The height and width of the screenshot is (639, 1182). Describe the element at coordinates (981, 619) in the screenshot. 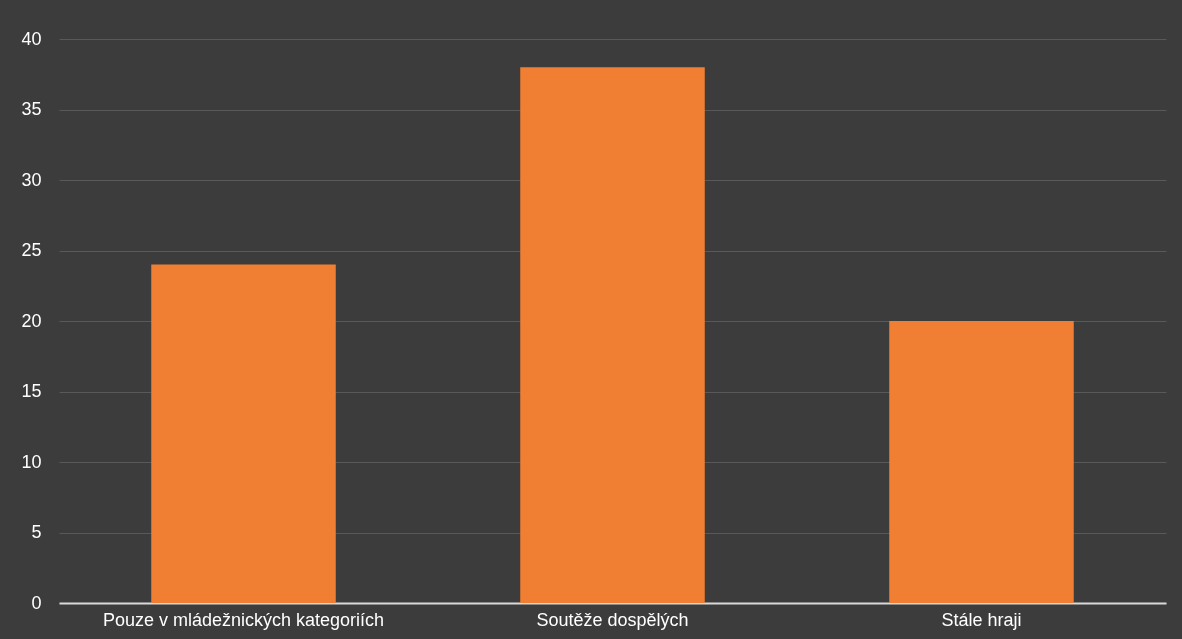

I see `x-tick-label: Stále hraji` at that location.